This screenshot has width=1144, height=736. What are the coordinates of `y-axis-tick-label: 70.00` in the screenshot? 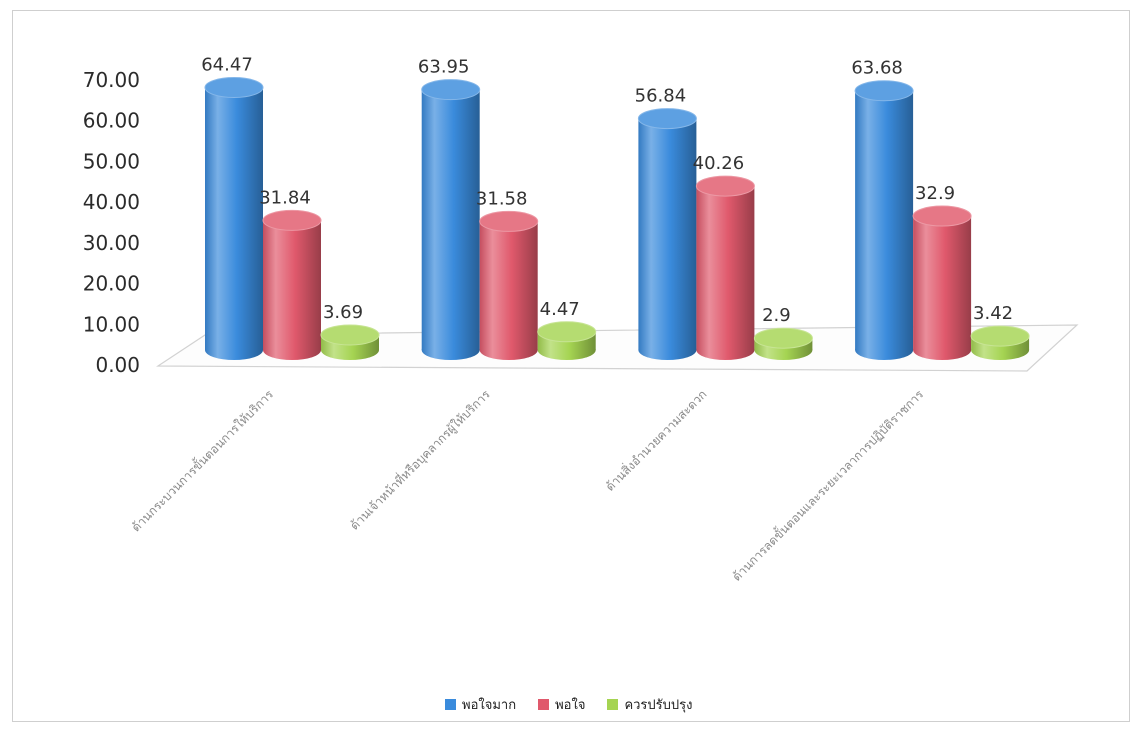 It's located at (111, 80).